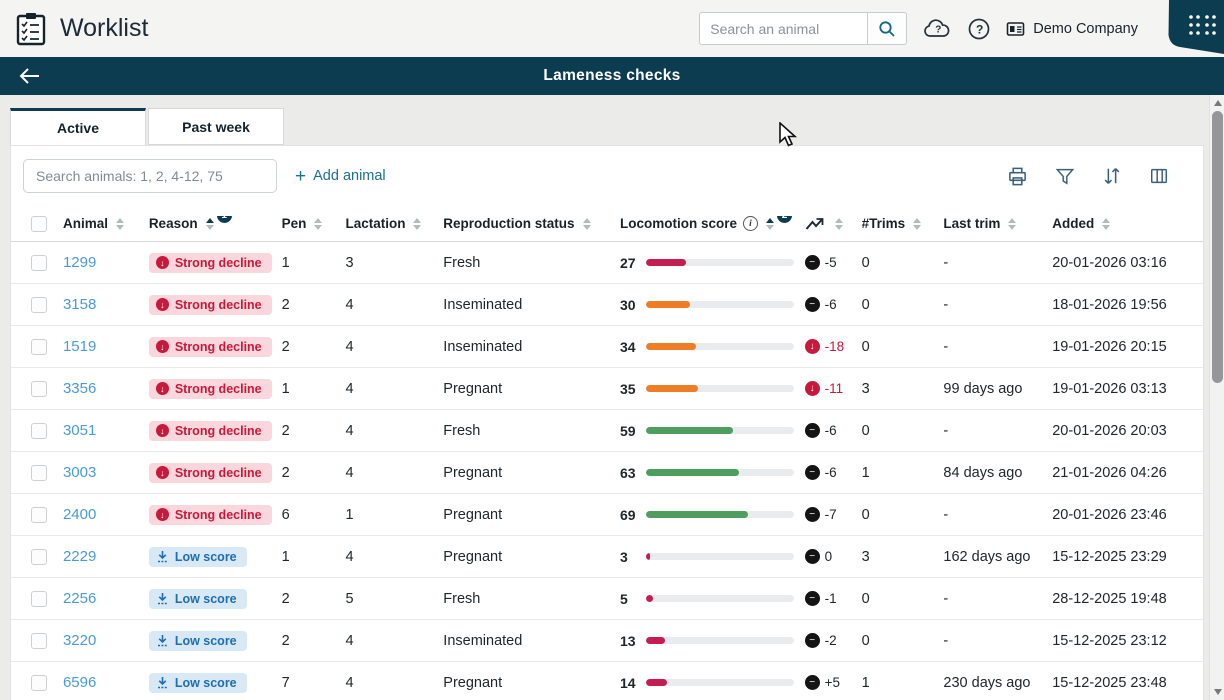 The image size is (1224, 700). Describe the element at coordinates (150, 176) in the screenshot. I see `search-animals-input` at that location.